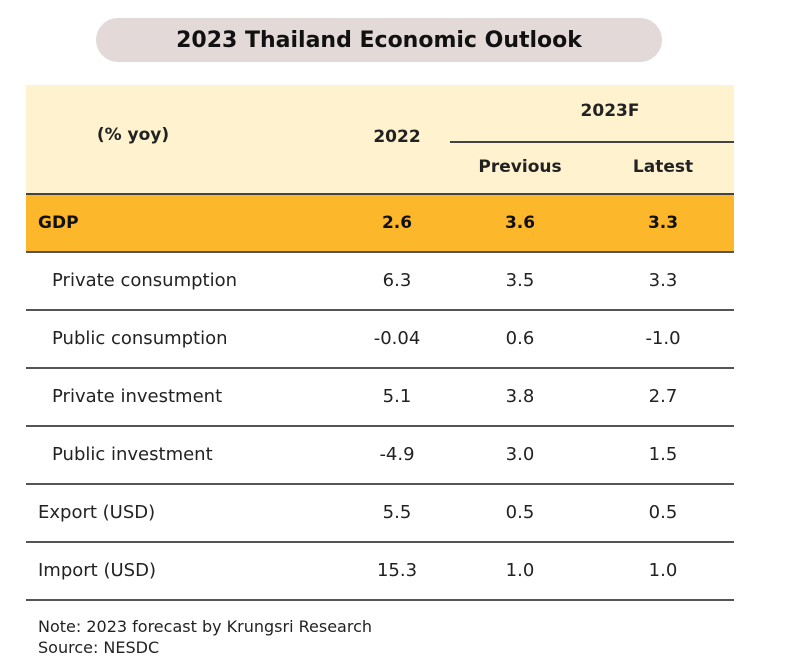 The height and width of the screenshot is (669, 789). Describe the element at coordinates (380, 514) in the screenshot. I see `table-row: Export (USD) 5.5 0.5 0.5` at that location.